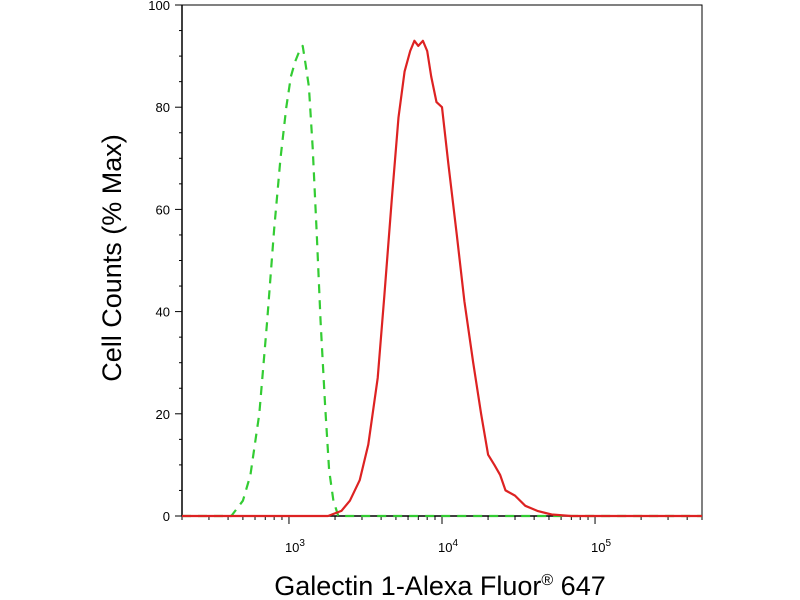 Image resolution: width=800 pixels, height=600 pixels. What do you see at coordinates (579, 585) in the screenshot?
I see `x-axis-label-tail: 647` at bounding box center [579, 585].